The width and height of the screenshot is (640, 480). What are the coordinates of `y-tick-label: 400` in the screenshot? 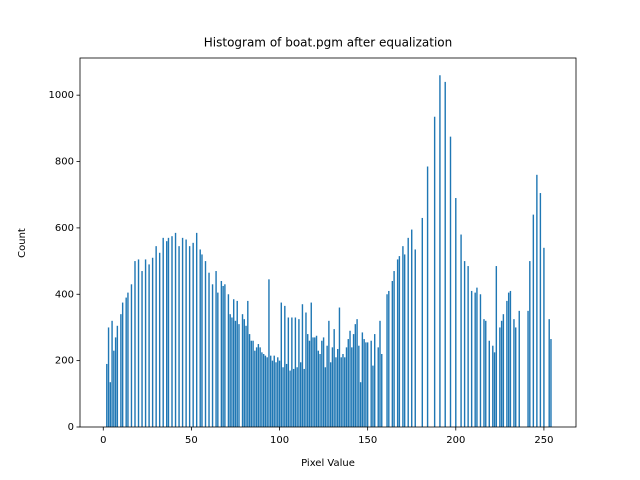 It's located at (64, 294).